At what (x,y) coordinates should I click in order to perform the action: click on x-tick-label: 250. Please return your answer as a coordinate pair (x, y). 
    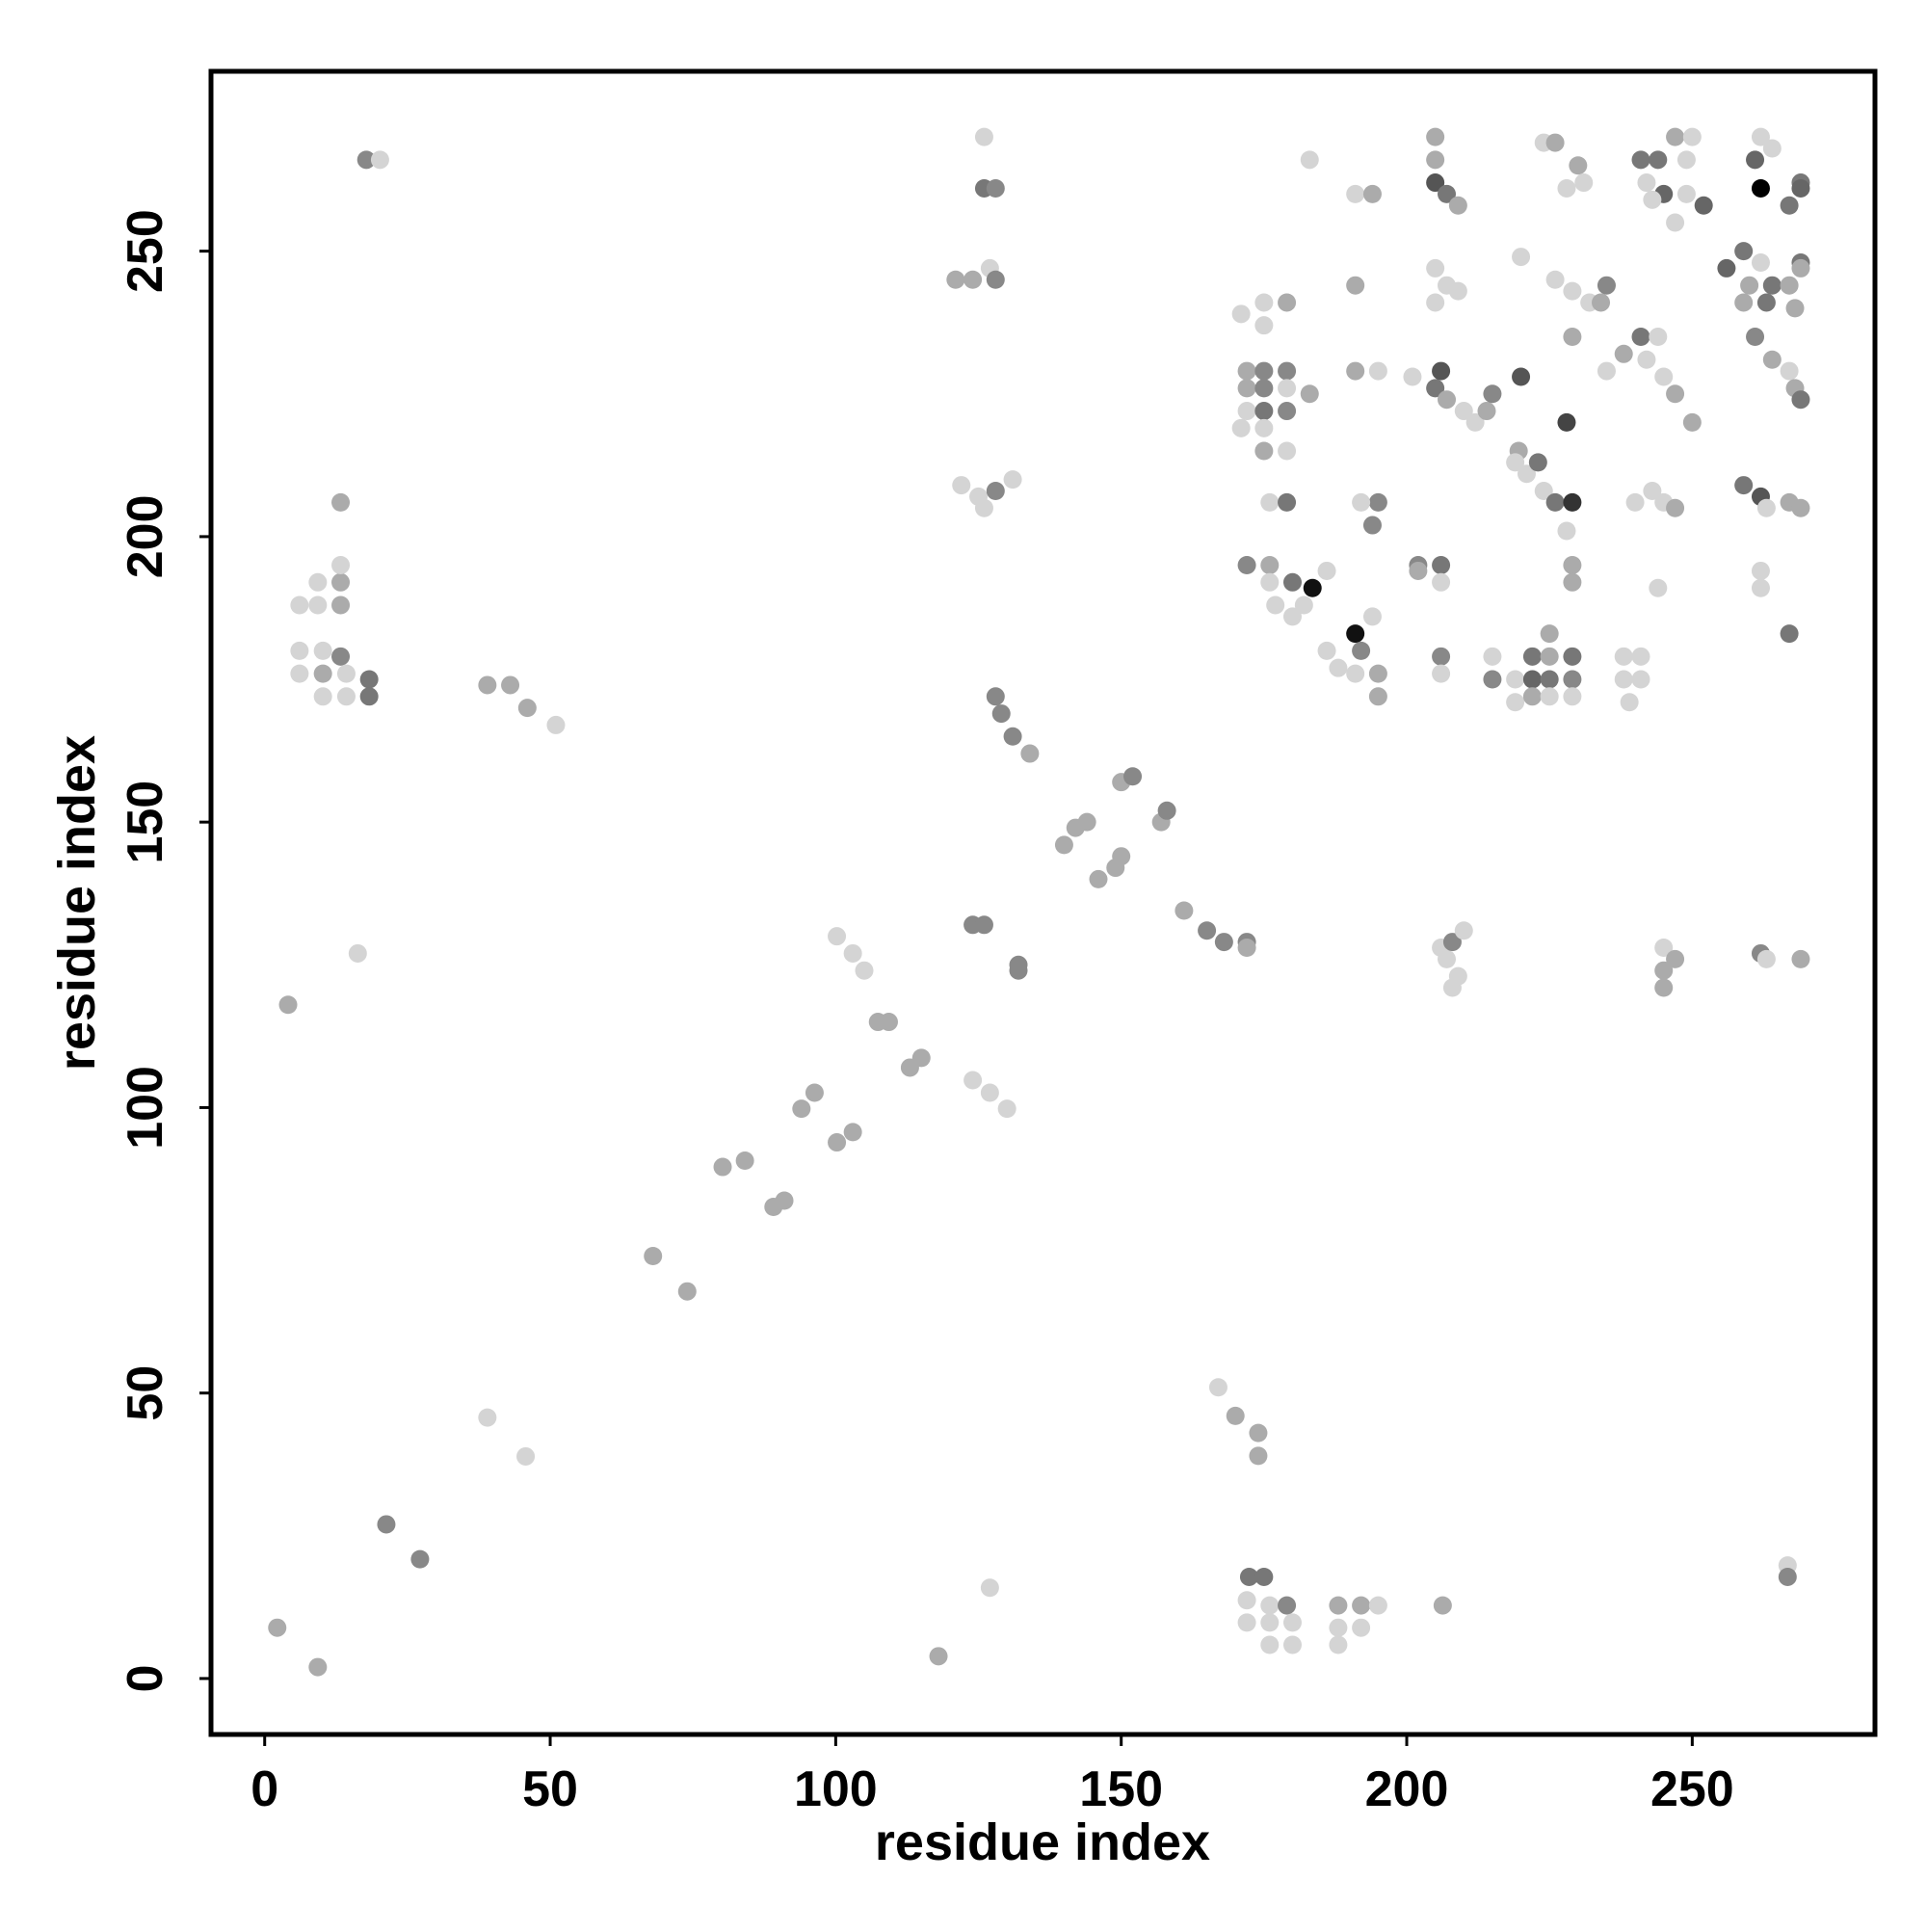
    Looking at the image, I should click on (1692, 1789).